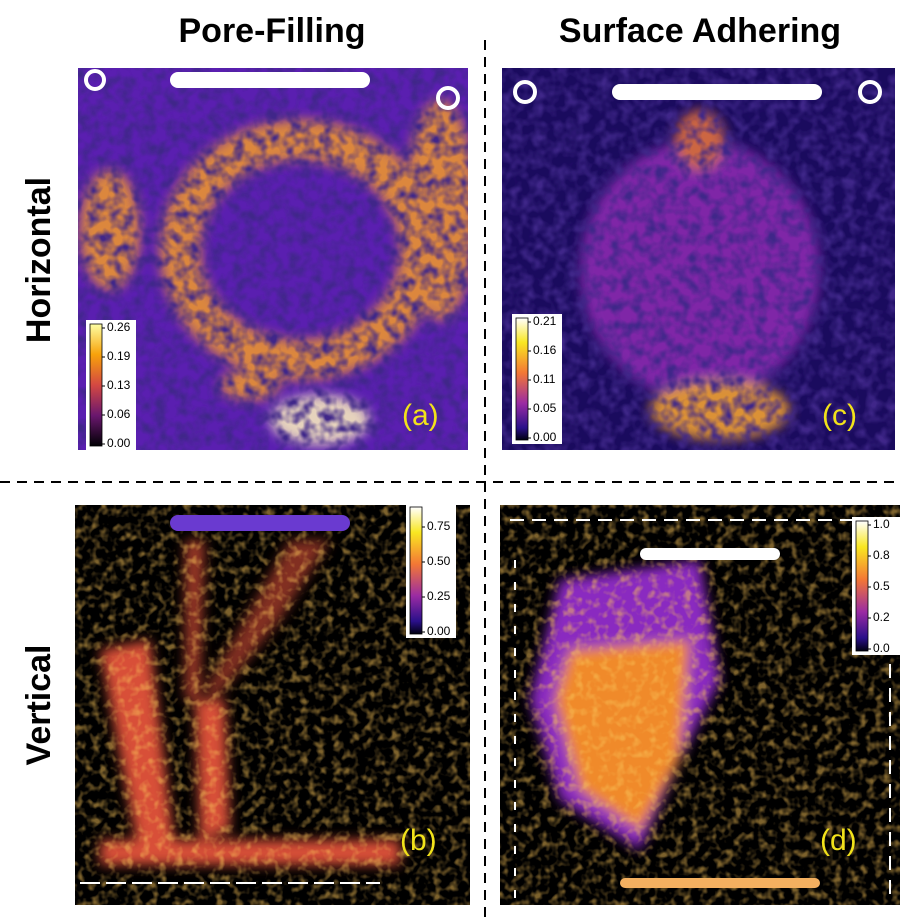 Image resolution: width=900 pixels, height=921 pixels. What do you see at coordinates (439, 561) in the screenshot?
I see `colorbar-label: 0.50` at bounding box center [439, 561].